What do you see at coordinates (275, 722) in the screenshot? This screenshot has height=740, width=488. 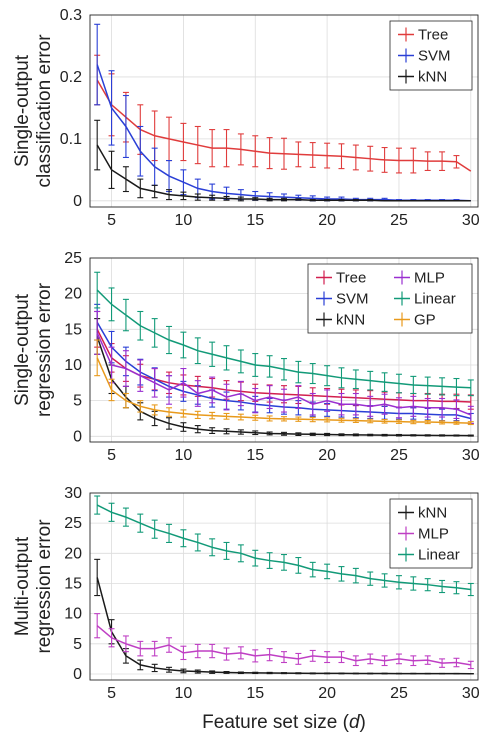 I see `x-axis-label-text: Feature set size (` at bounding box center [275, 722].